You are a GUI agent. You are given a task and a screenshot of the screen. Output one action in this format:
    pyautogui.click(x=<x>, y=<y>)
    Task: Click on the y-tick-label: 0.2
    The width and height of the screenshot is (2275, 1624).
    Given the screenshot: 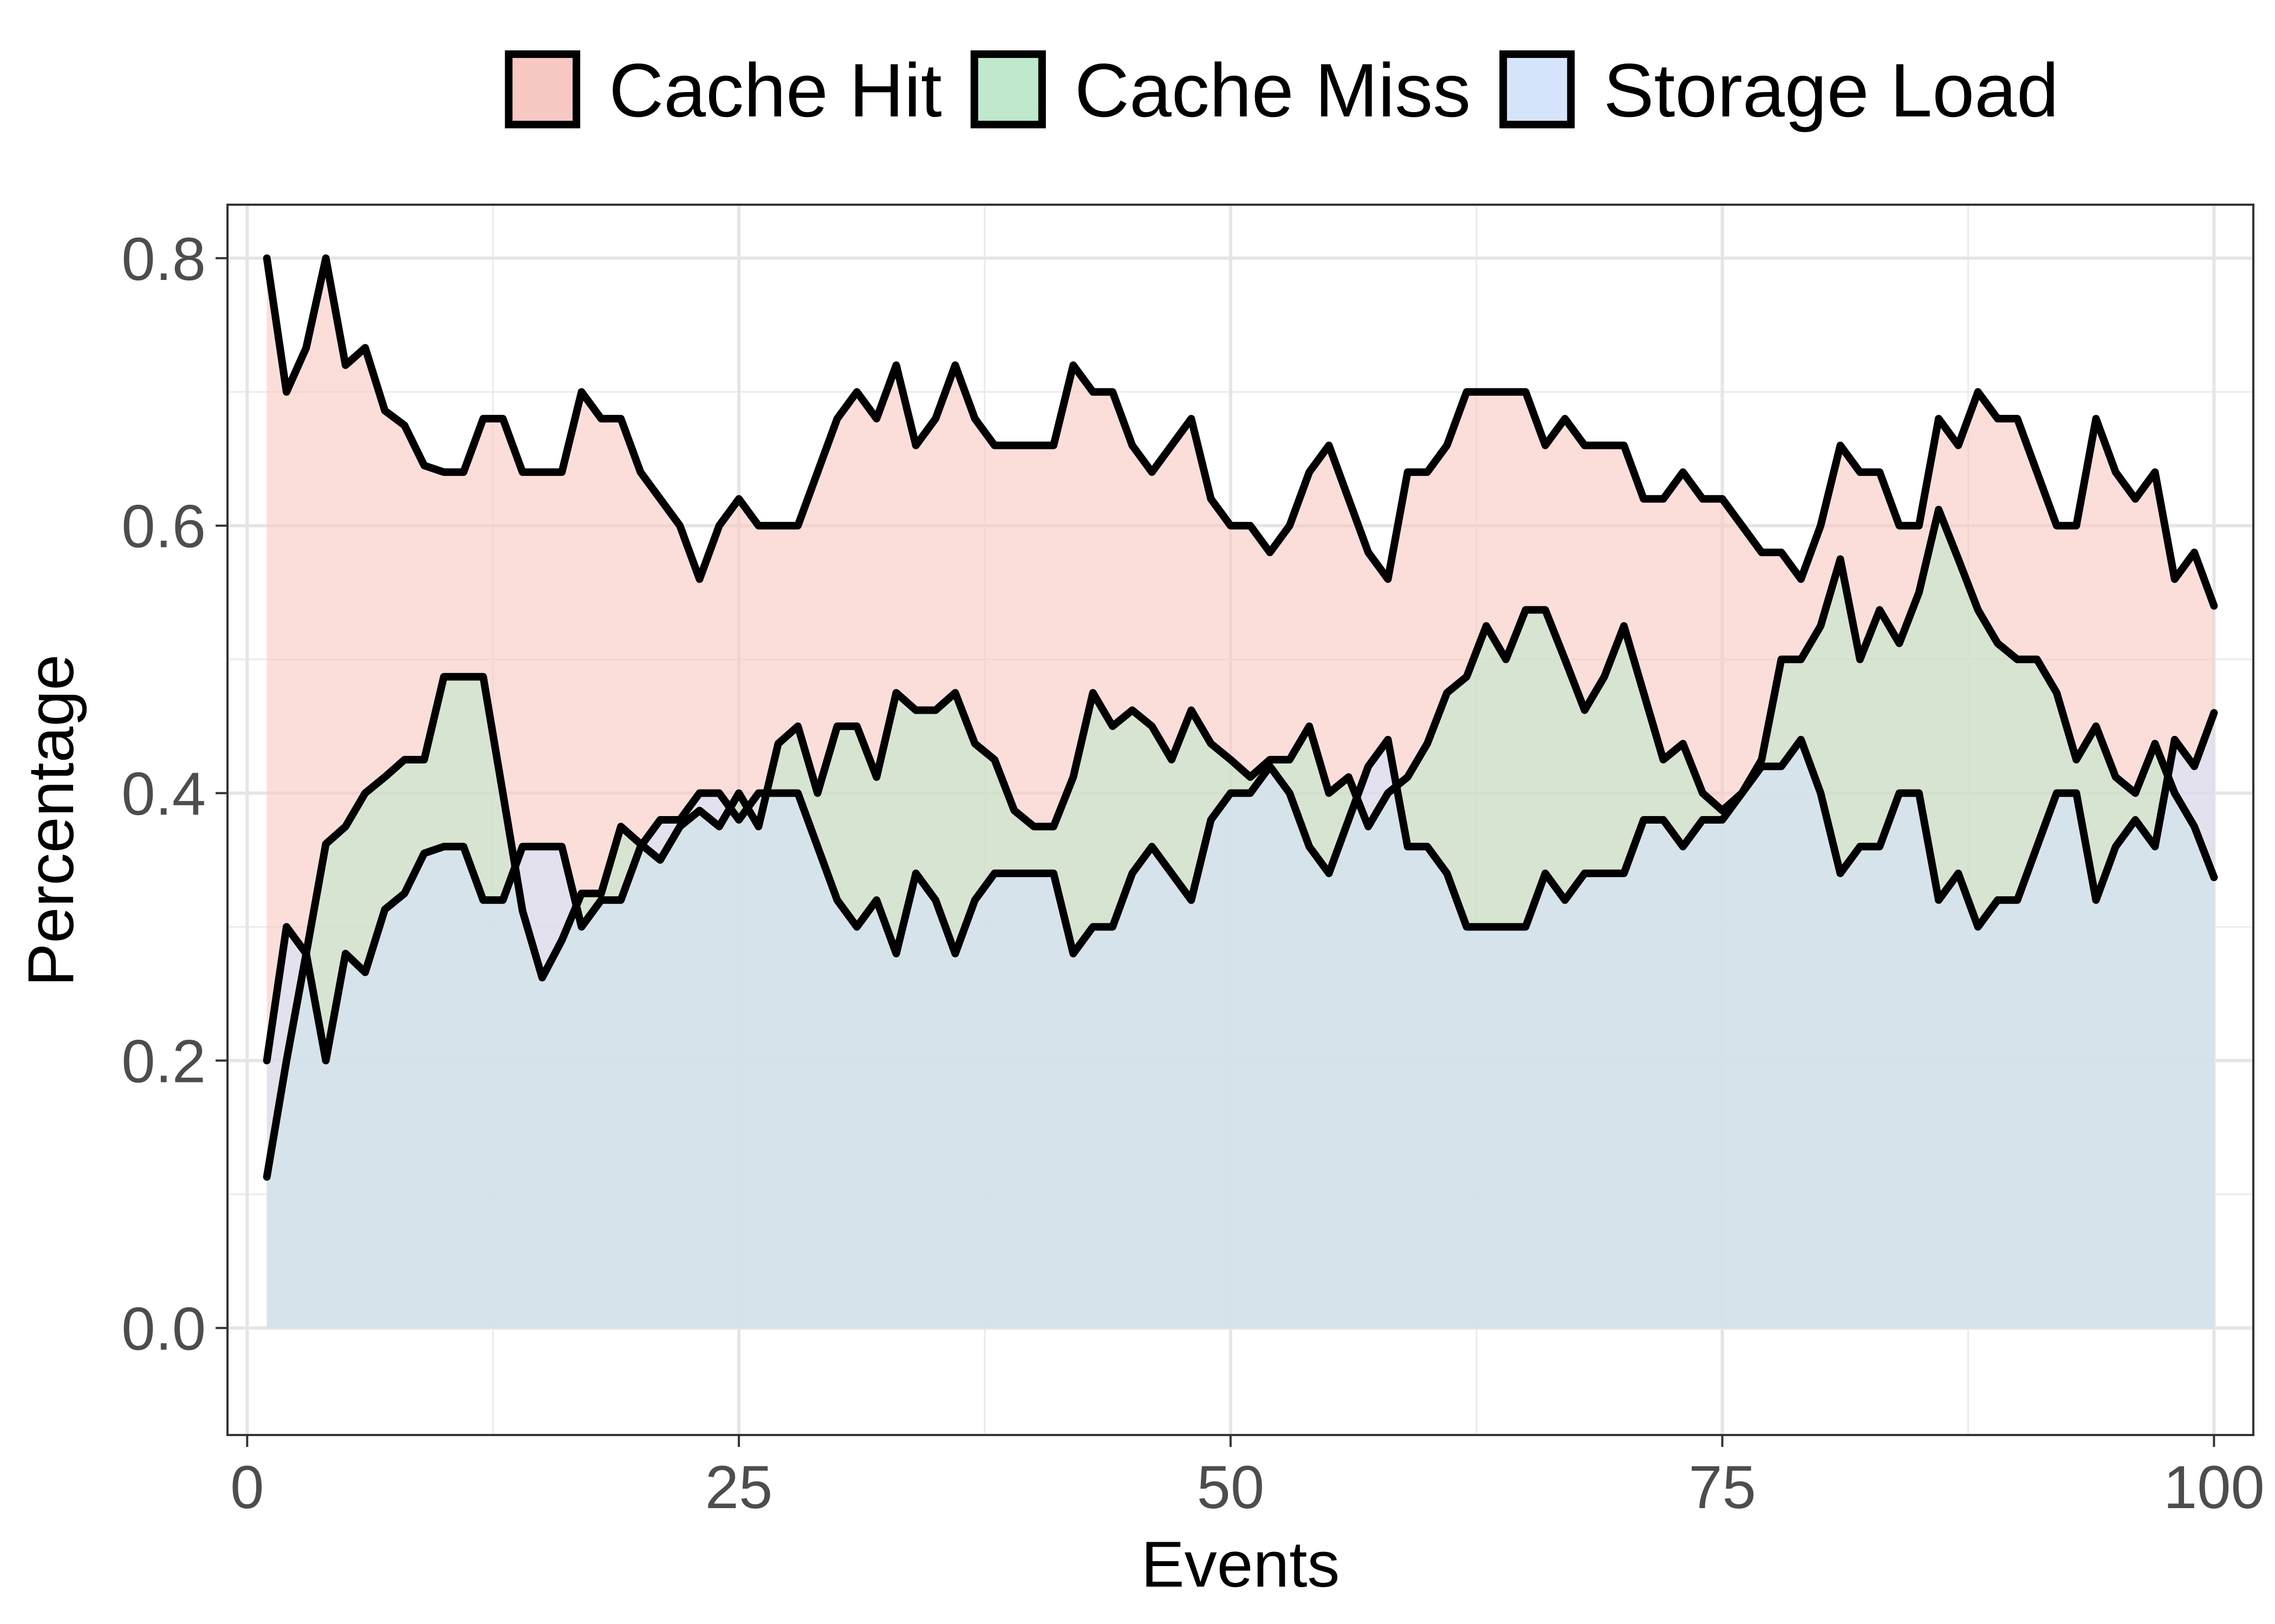 What is the action you would take?
    pyautogui.click(x=163, y=1061)
    